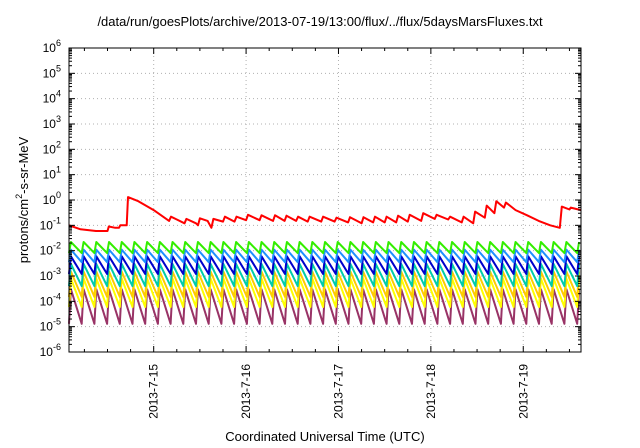 This screenshot has width=640, height=448. I want to click on y-tick-label: 10³, so click(52, 122).